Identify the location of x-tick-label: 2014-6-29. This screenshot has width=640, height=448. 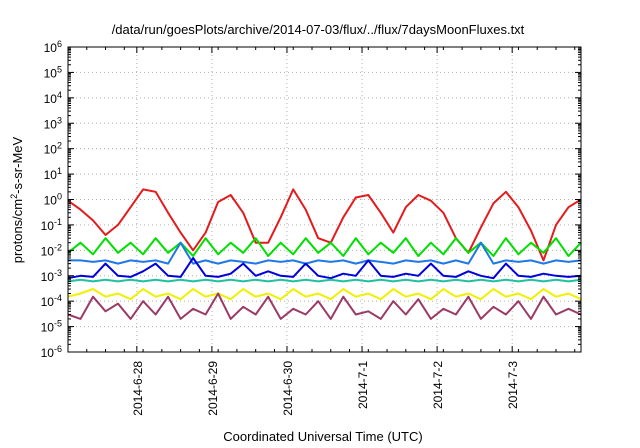
(213, 388).